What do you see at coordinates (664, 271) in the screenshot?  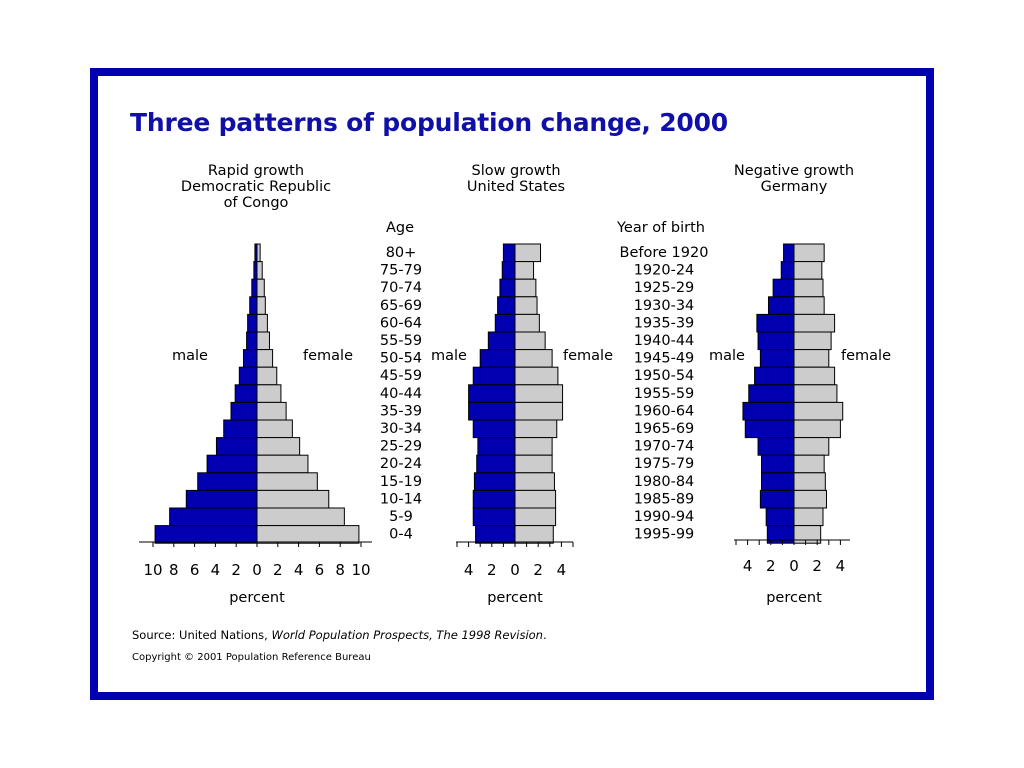 I see `birth-year-label: 1920-24` at bounding box center [664, 271].